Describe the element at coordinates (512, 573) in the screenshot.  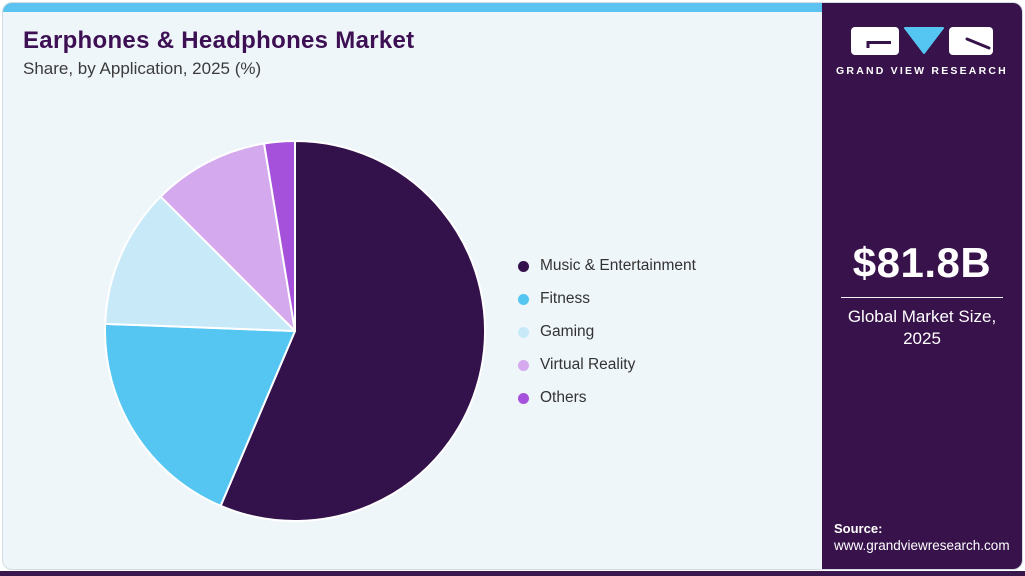
I see `bottom-accent-strip` at that location.